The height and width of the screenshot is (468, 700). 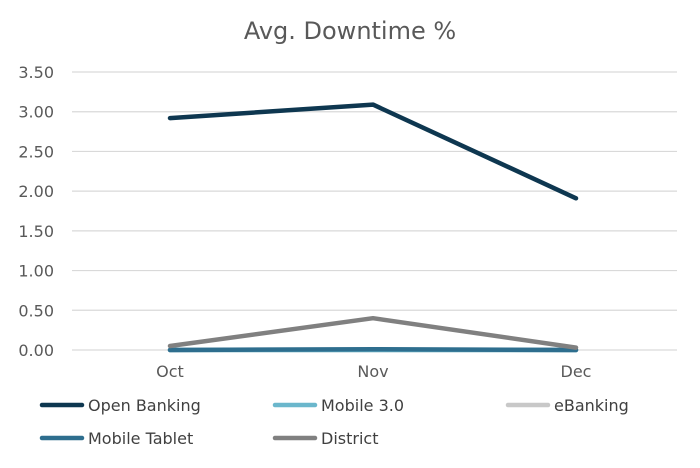 I want to click on series-line-open-banking, so click(x=373, y=151).